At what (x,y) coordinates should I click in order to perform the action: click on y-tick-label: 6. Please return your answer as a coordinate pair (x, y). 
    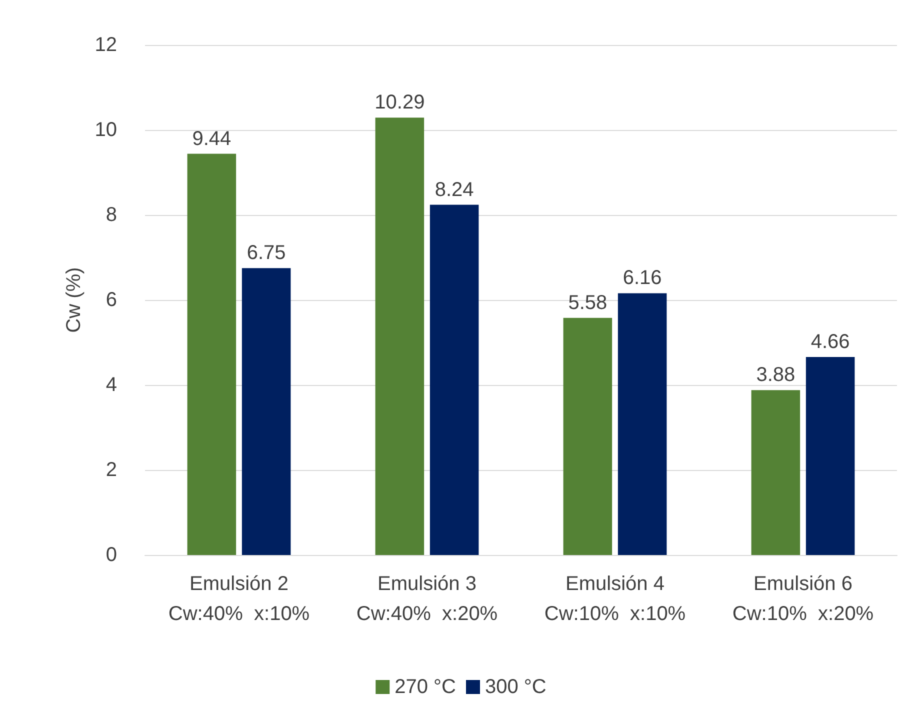
    Looking at the image, I should click on (111, 300).